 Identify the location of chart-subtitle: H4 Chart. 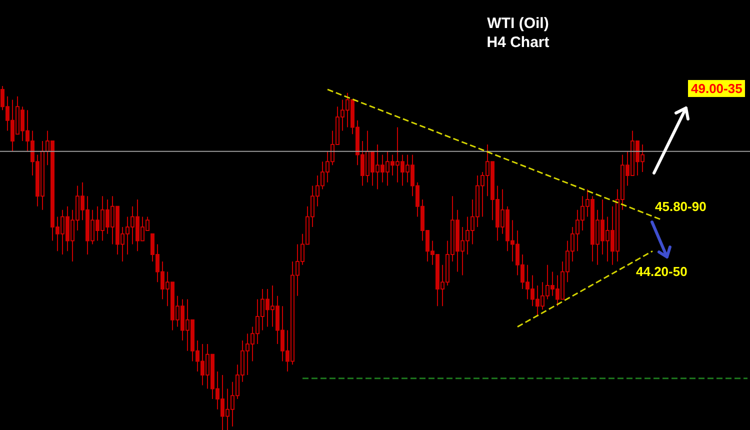
(518, 42).